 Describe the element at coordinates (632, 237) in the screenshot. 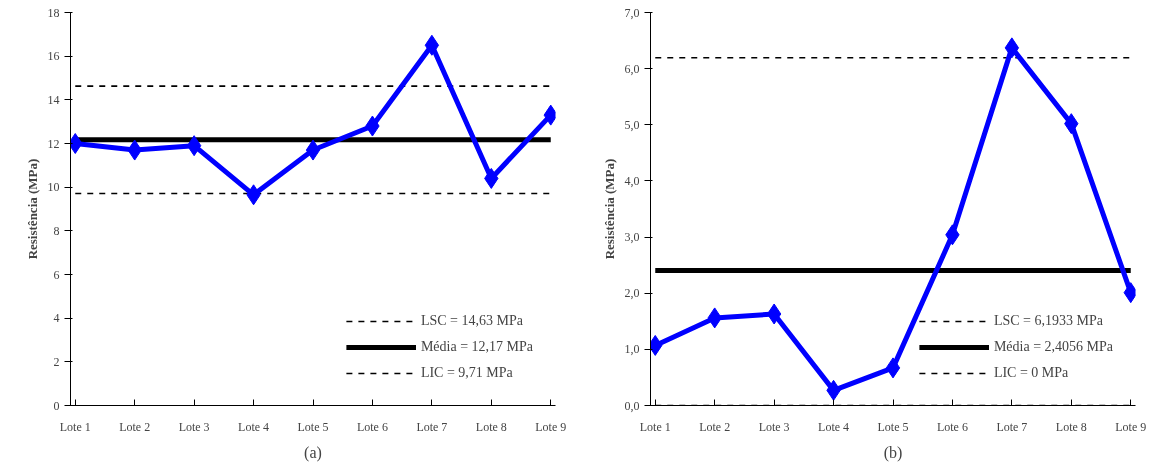

I see `y-tick-label: 3,0` at that location.